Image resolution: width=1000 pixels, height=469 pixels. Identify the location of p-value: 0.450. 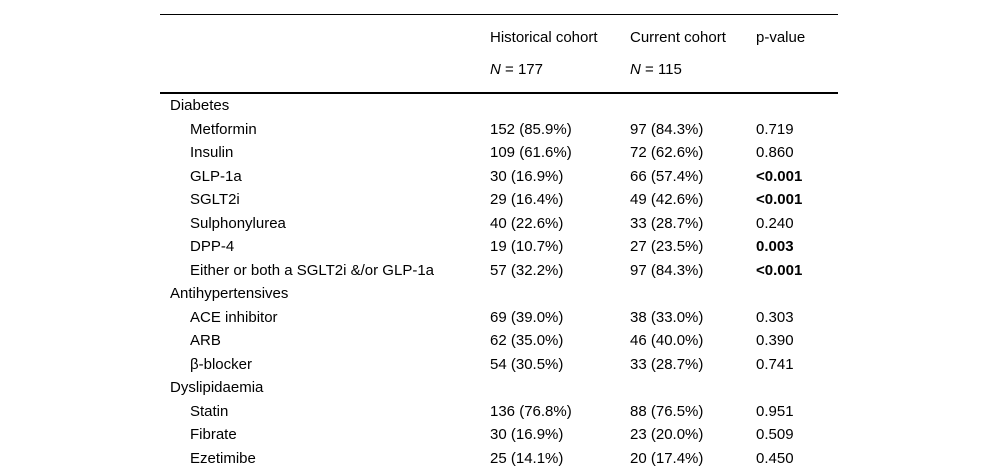
(775, 458).